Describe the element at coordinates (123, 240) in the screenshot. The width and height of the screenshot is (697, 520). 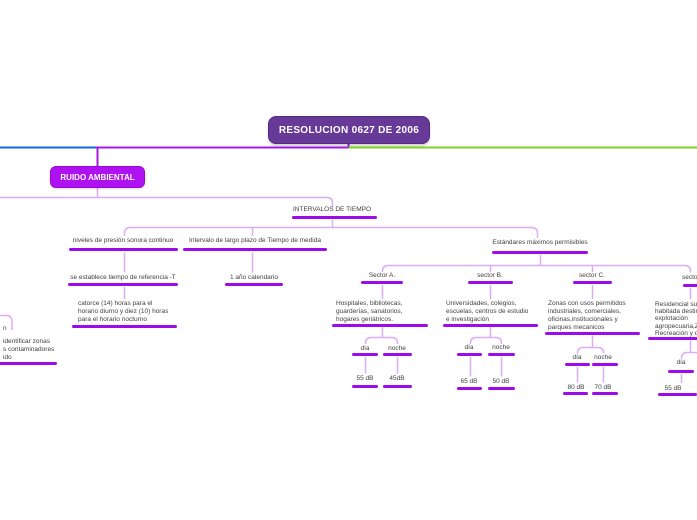
I see `niveles-node: niveles de presión sonora continuo` at that location.